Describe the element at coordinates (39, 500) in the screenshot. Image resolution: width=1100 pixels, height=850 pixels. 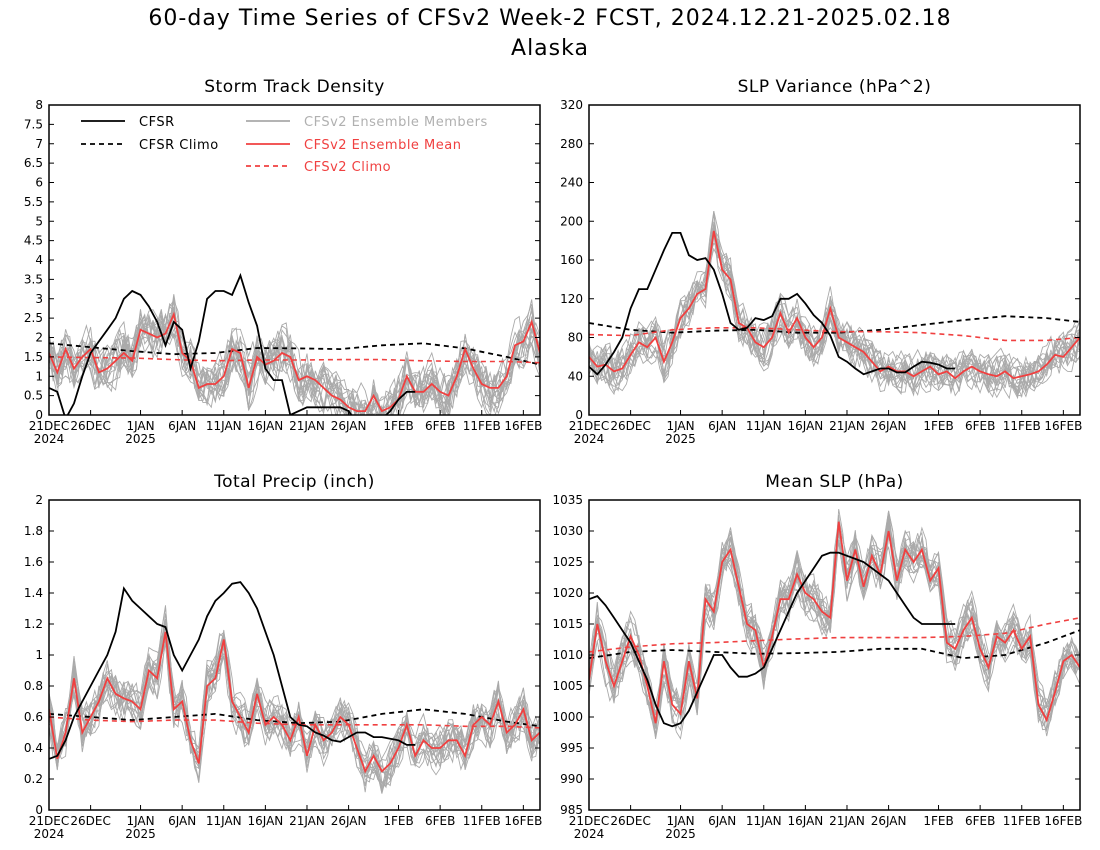
I see `y-tick-label: 2` at that location.